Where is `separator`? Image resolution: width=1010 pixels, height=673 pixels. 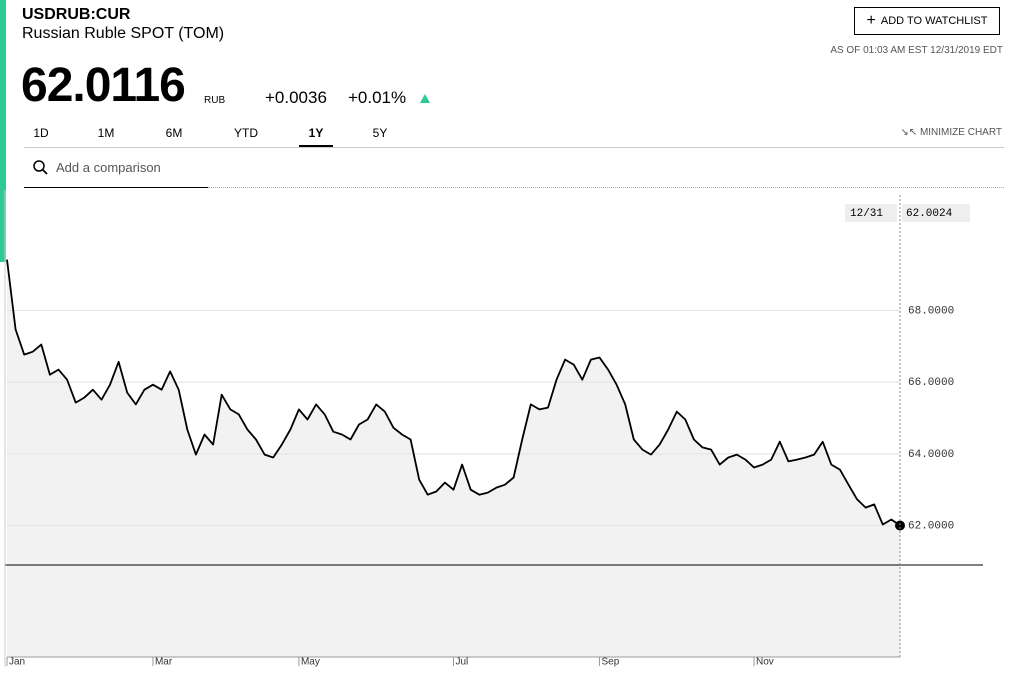 separator is located at coordinates (514, 147).